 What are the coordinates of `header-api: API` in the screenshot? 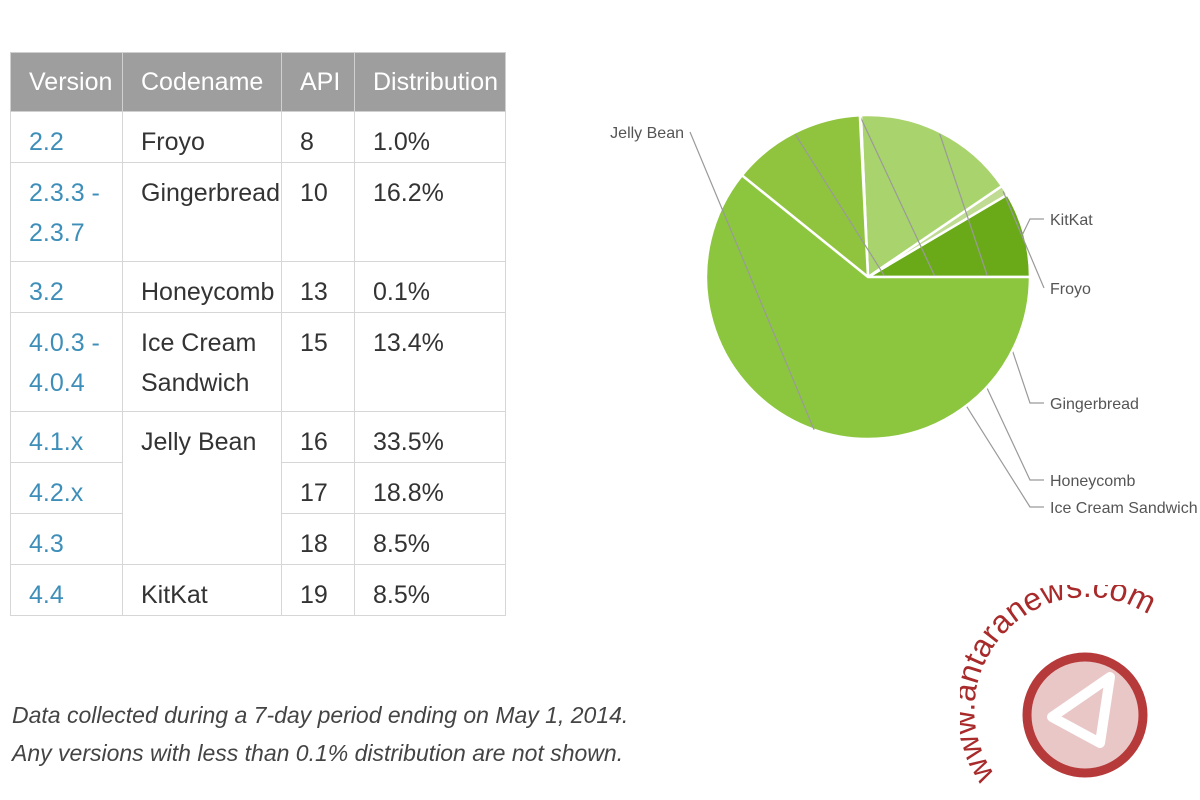 It's located at (318, 82).